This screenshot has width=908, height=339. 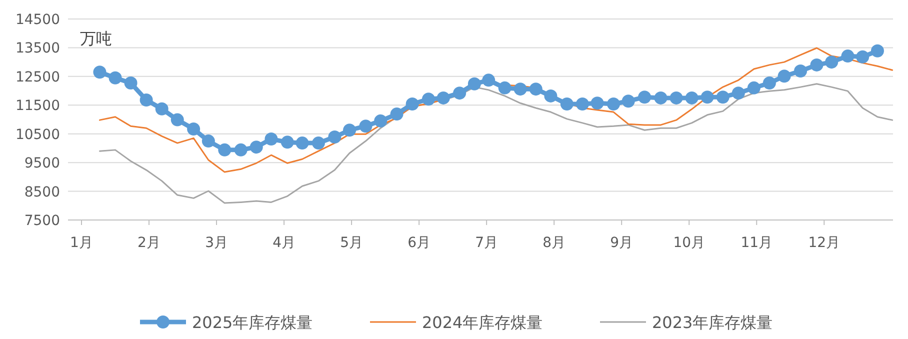 I want to click on legend-label: 2025年库存煤量, so click(x=252, y=322).